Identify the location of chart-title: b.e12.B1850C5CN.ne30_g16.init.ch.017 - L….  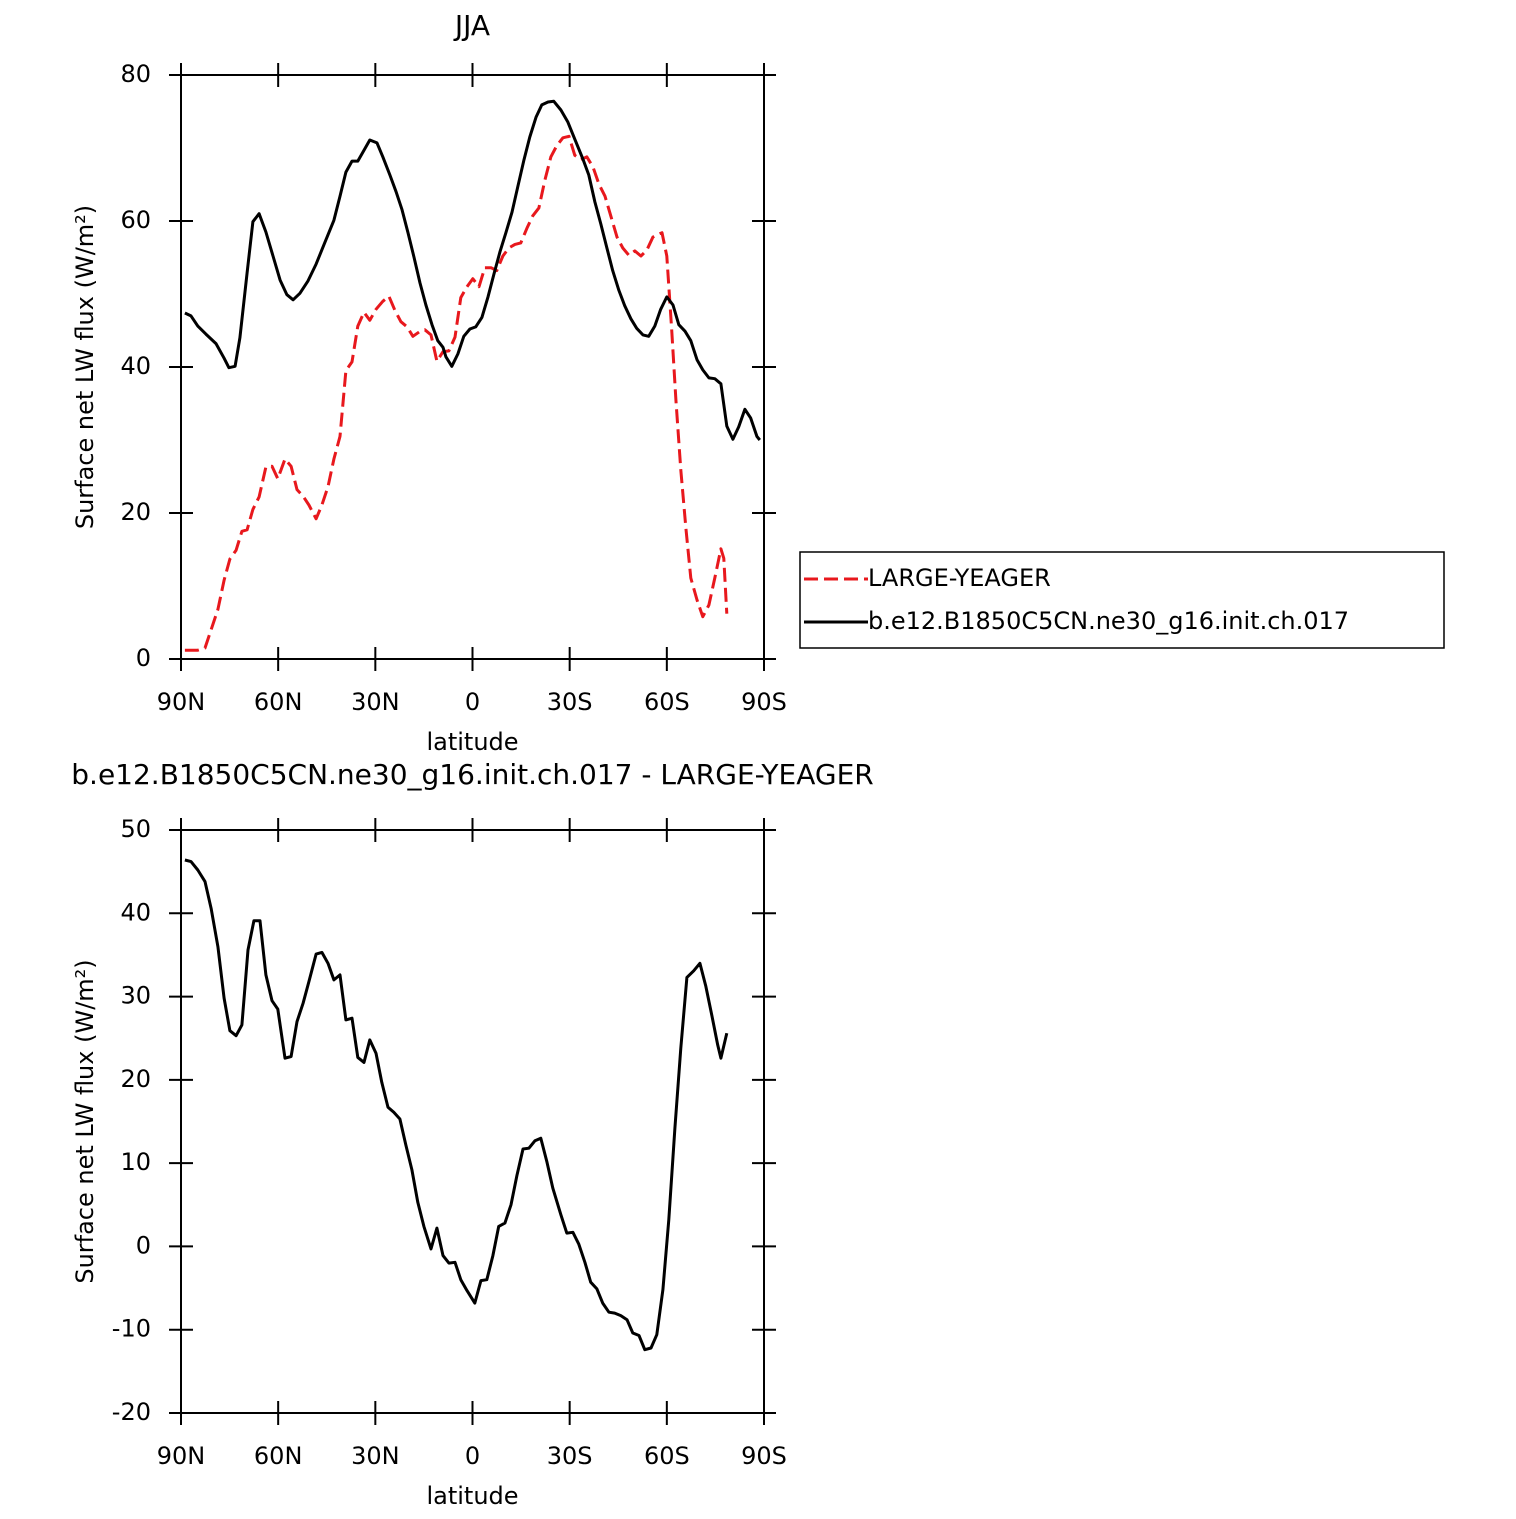
(472, 774).